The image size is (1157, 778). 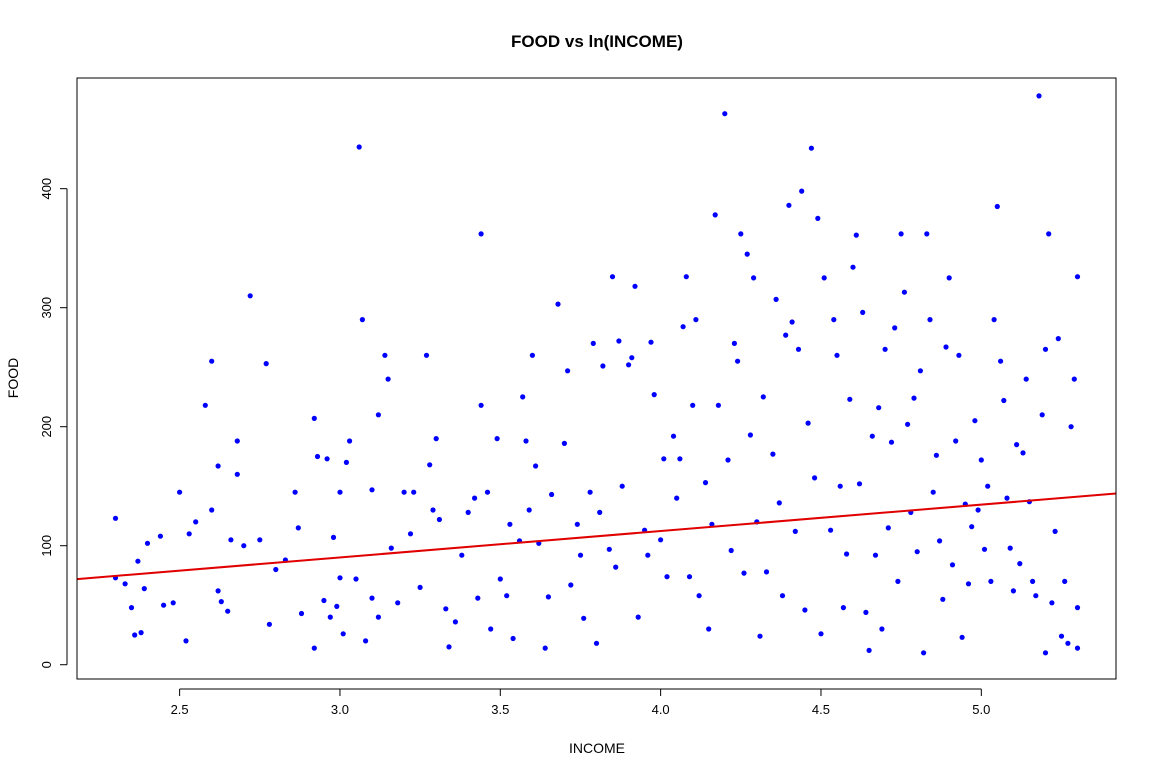 What do you see at coordinates (46, 546) in the screenshot?
I see `y-tick-label: 100` at bounding box center [46, 546].